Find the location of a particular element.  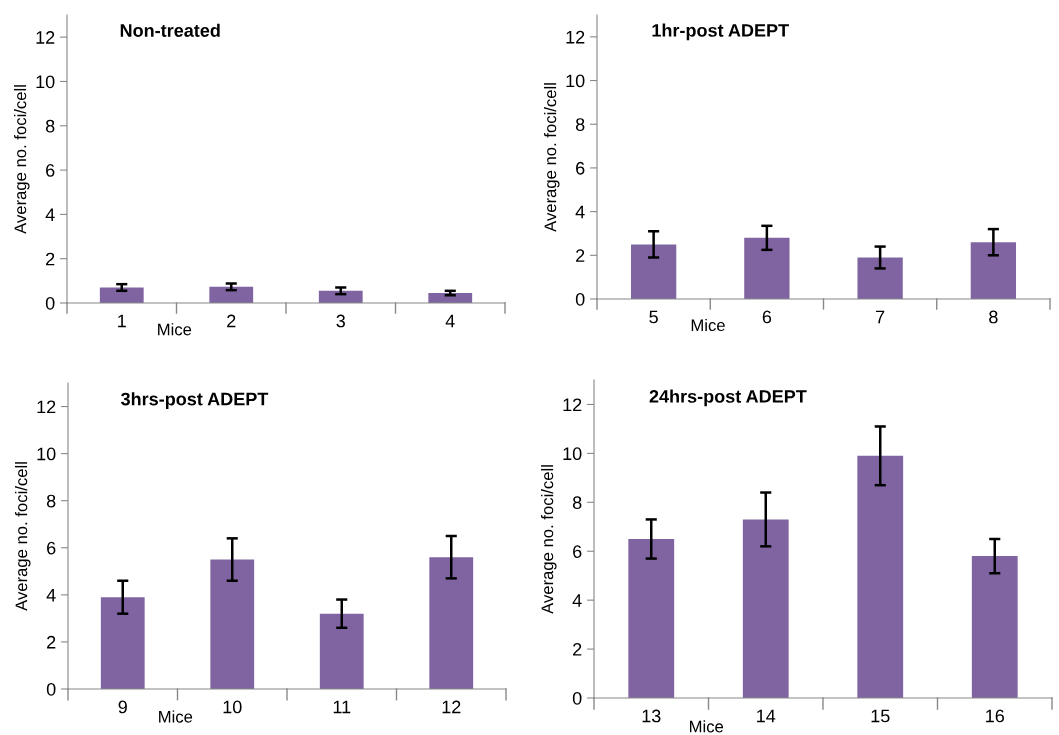

chart-title: 1hr-post ADEPT is located at coordinates (720, 32).